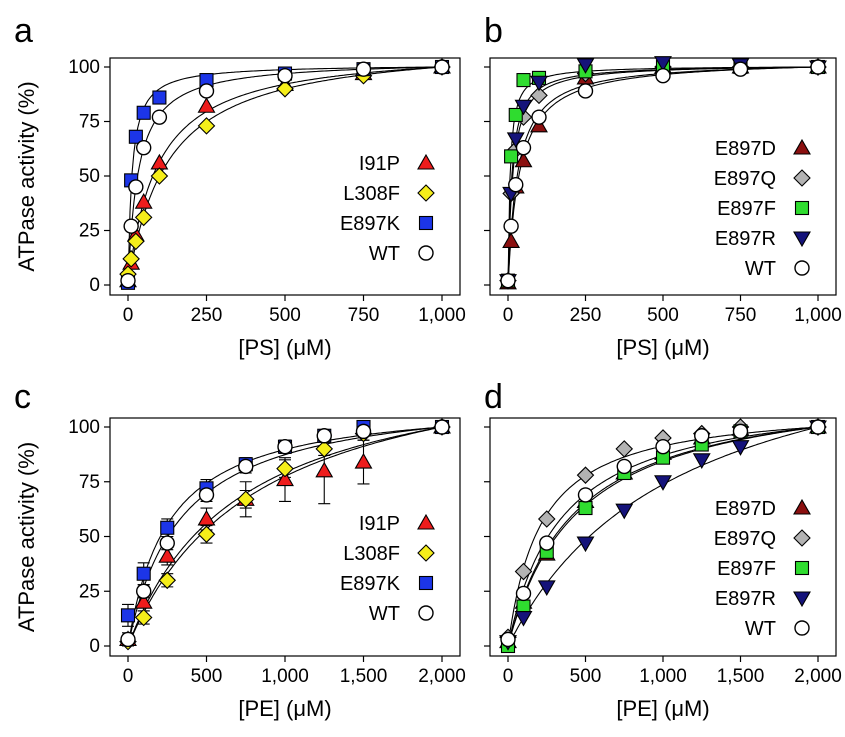 This screenshot has width=845, height=737. I want to click on x-tick-label: 1,000, so click(818, 315).